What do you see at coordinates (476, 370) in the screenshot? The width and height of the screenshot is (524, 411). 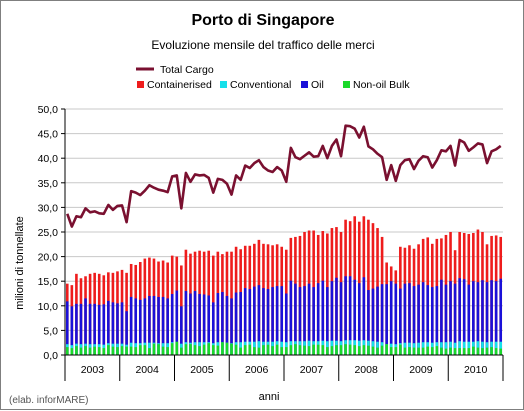 I see `x-tick-label: 2010` at bounding box center [476, 370].